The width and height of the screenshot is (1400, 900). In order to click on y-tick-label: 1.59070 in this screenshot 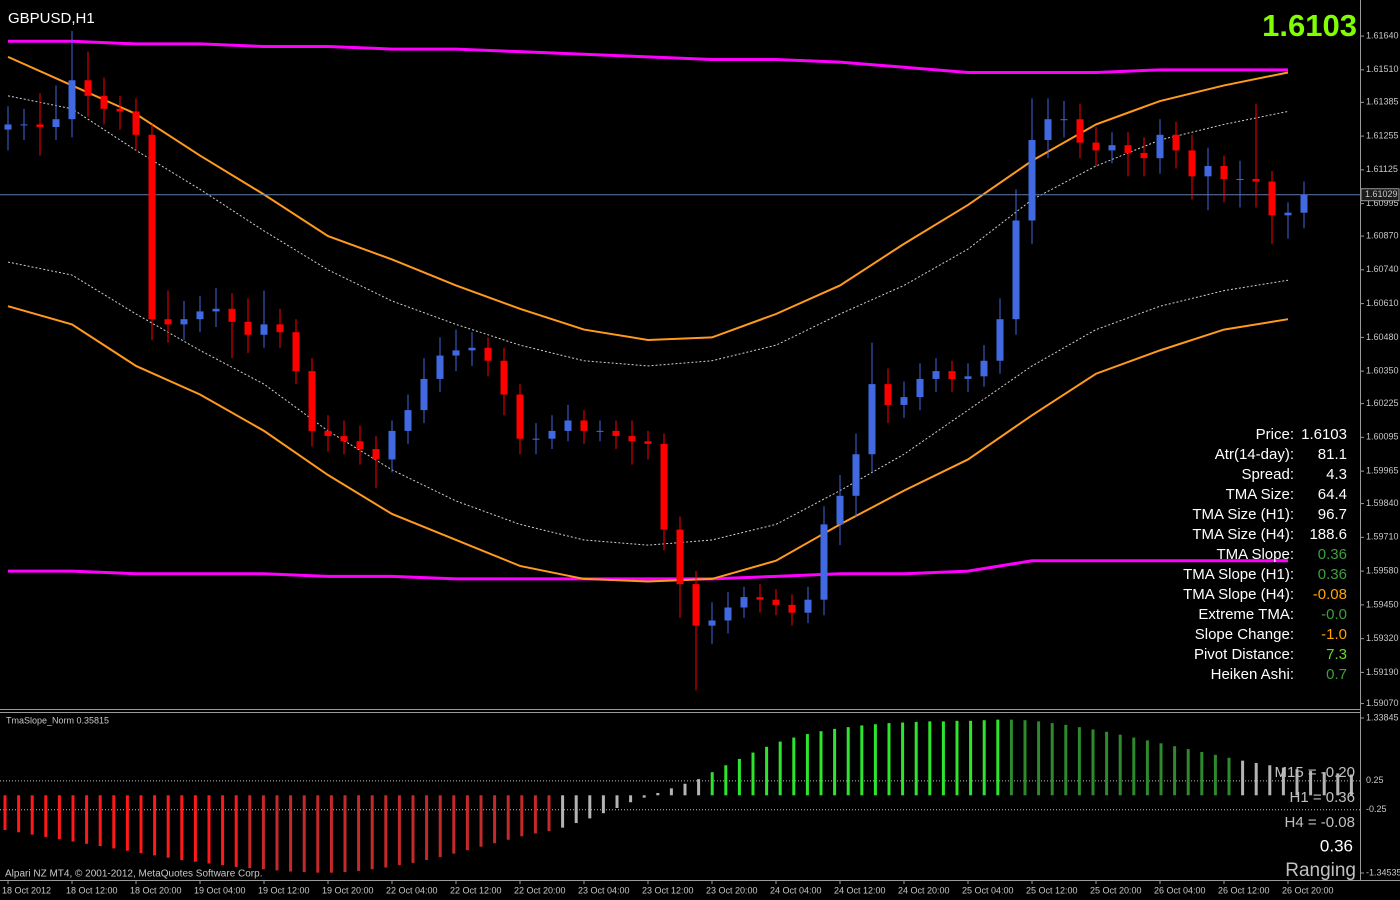, I will do `click(1382, 703)`.